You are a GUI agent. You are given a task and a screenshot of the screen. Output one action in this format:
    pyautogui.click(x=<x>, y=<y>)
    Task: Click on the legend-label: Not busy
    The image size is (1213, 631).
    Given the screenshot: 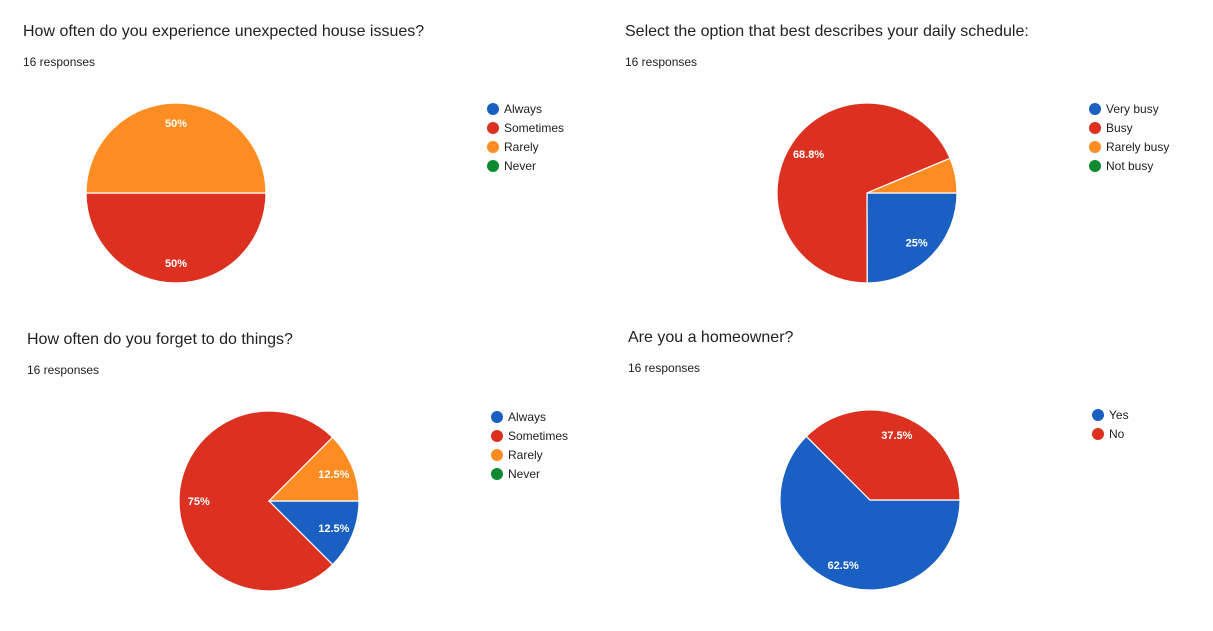 What is the action you would take?
    pyautogui.click(x=1130, y=165)
    